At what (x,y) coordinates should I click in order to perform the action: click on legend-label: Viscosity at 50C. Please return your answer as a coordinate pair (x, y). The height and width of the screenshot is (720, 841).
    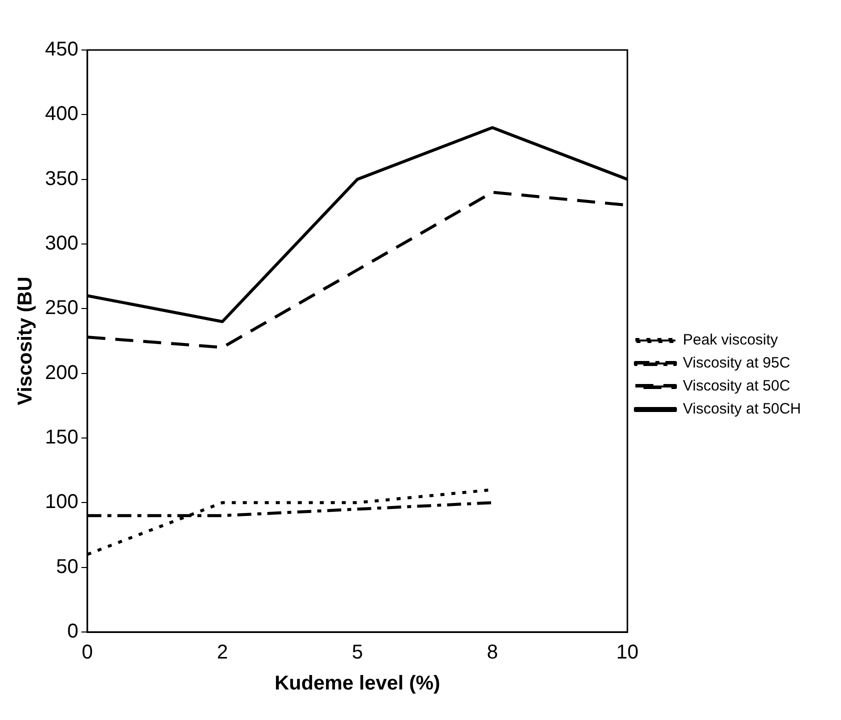
    Looking at the image, I should click on (736, 386).